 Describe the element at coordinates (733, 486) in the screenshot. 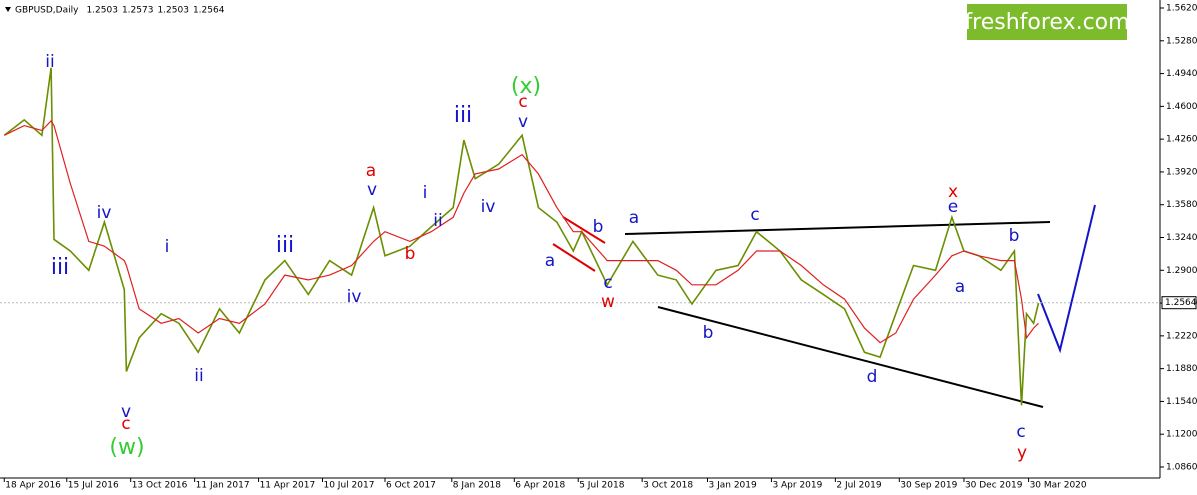

I see `x-tick-label: 3 Jan 2019` at that location.